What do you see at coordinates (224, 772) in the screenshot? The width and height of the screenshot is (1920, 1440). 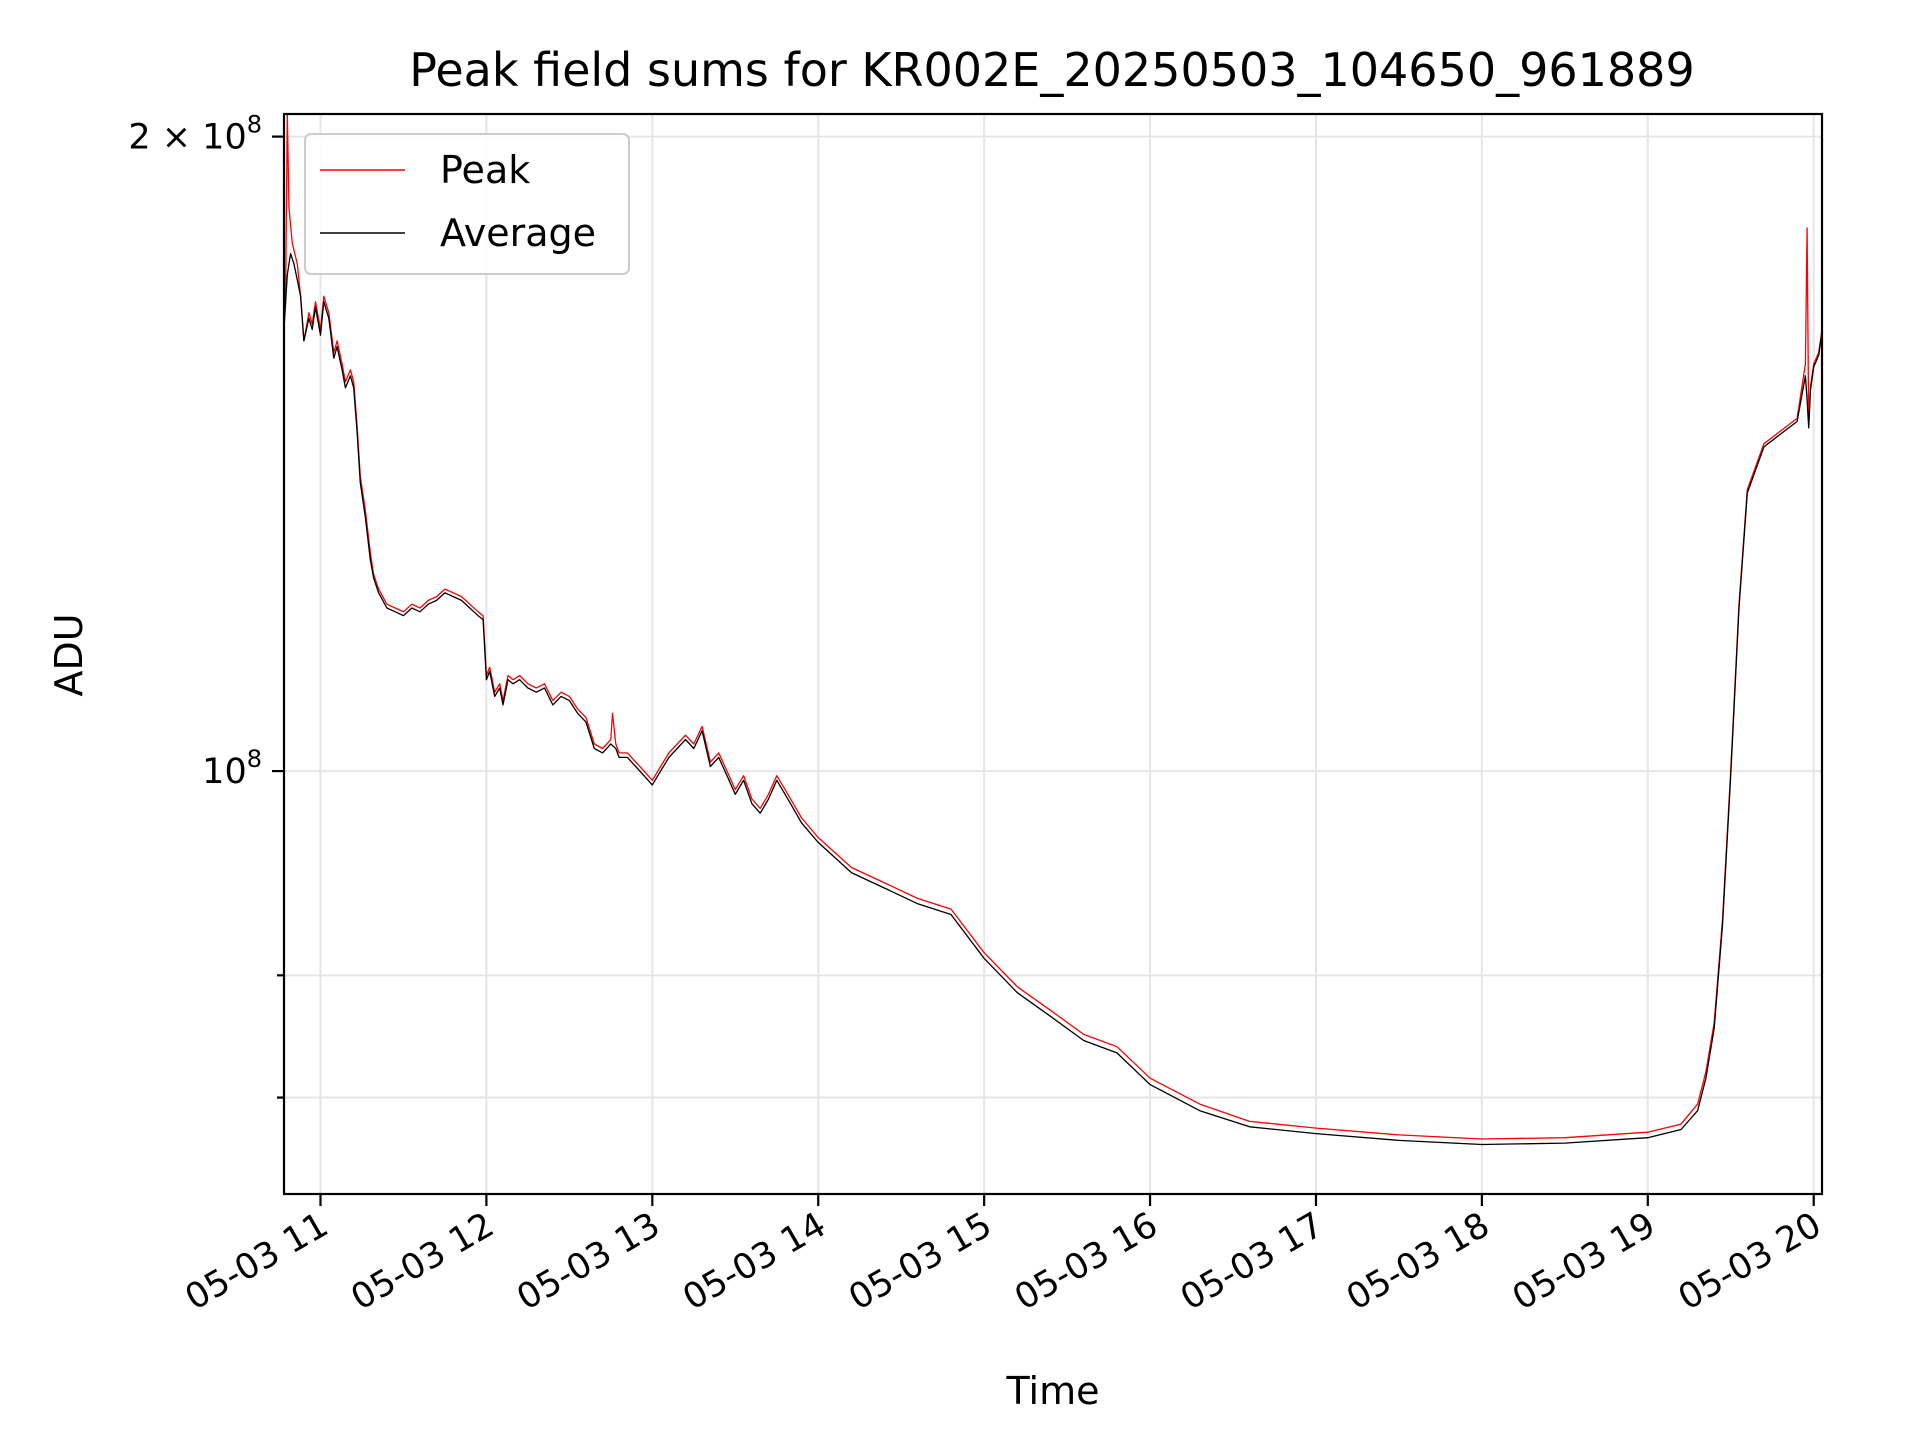 I see `y-tick-label-base: 10` at bounding box center [224, 772].